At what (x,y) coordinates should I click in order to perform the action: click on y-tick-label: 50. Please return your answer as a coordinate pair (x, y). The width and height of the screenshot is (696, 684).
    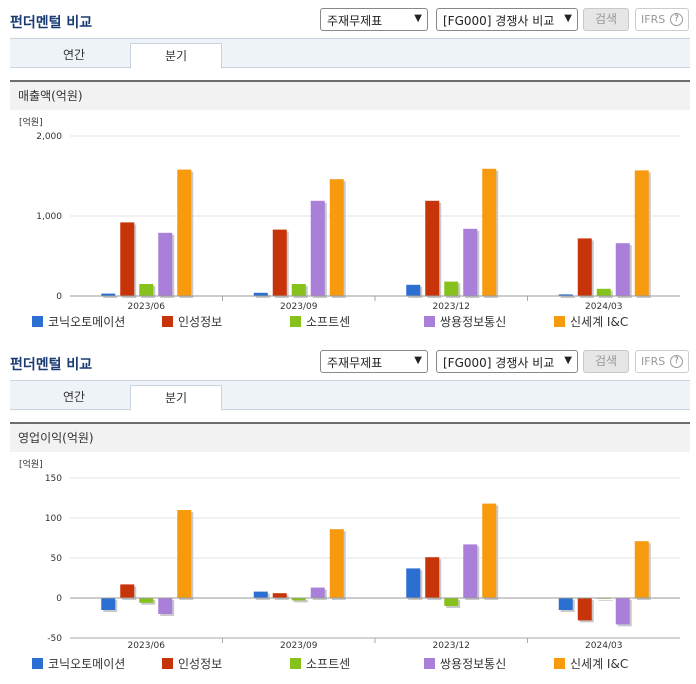
    Looking at the image, I should click on (57, 559).